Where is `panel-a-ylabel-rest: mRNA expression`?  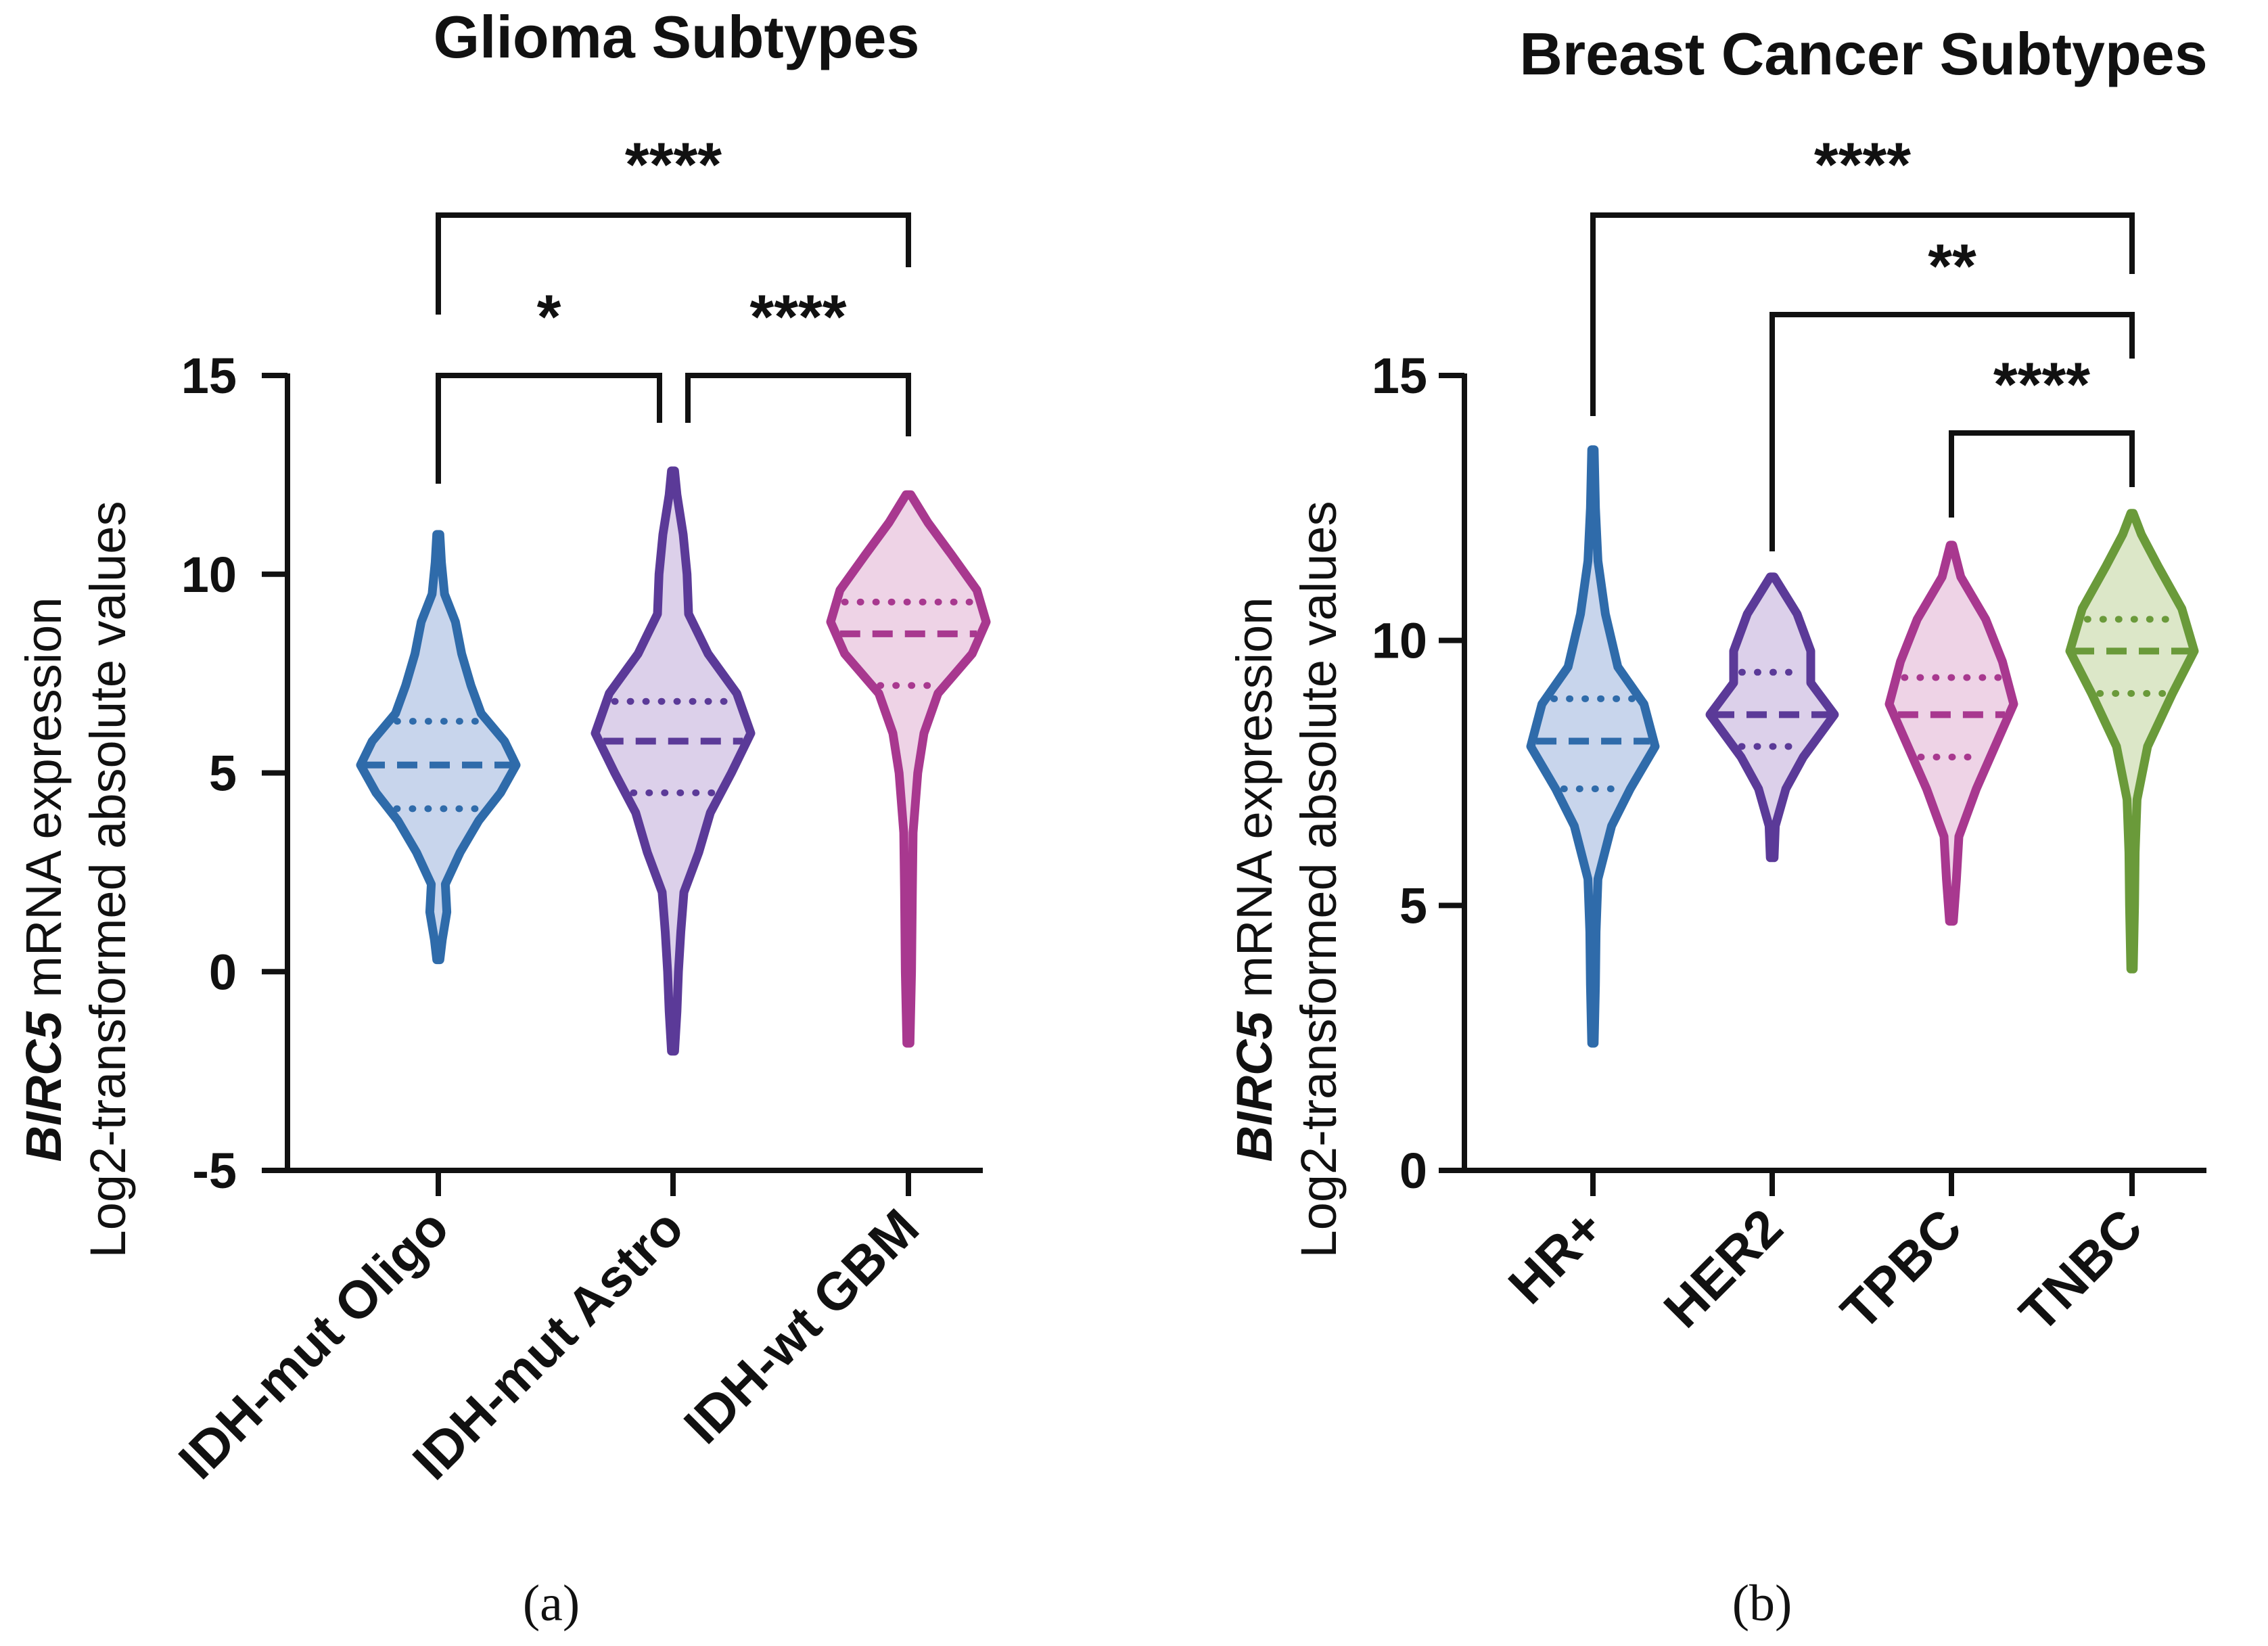
panel-a-ylabel-rest: mRNA expression is located at coordinates (44, 804).